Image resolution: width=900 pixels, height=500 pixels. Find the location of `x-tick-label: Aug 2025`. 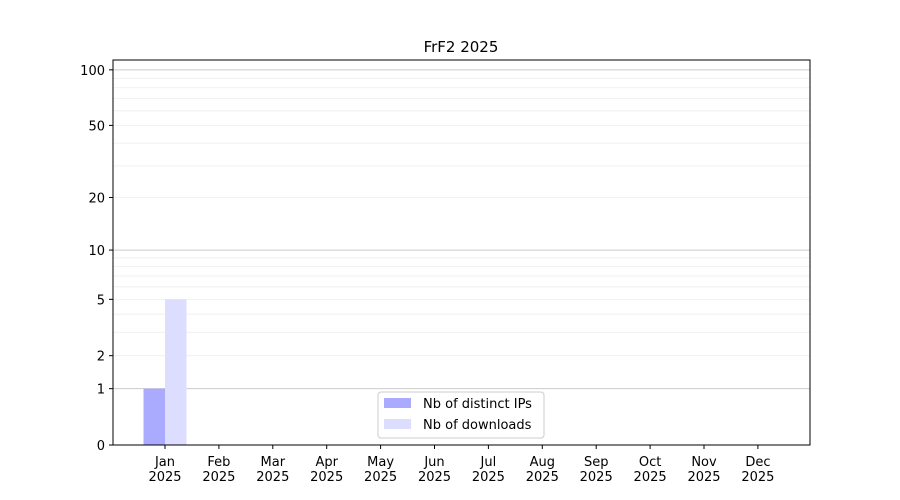

x-tick-label: Aug 2025 is located at coordinates (542, 470).